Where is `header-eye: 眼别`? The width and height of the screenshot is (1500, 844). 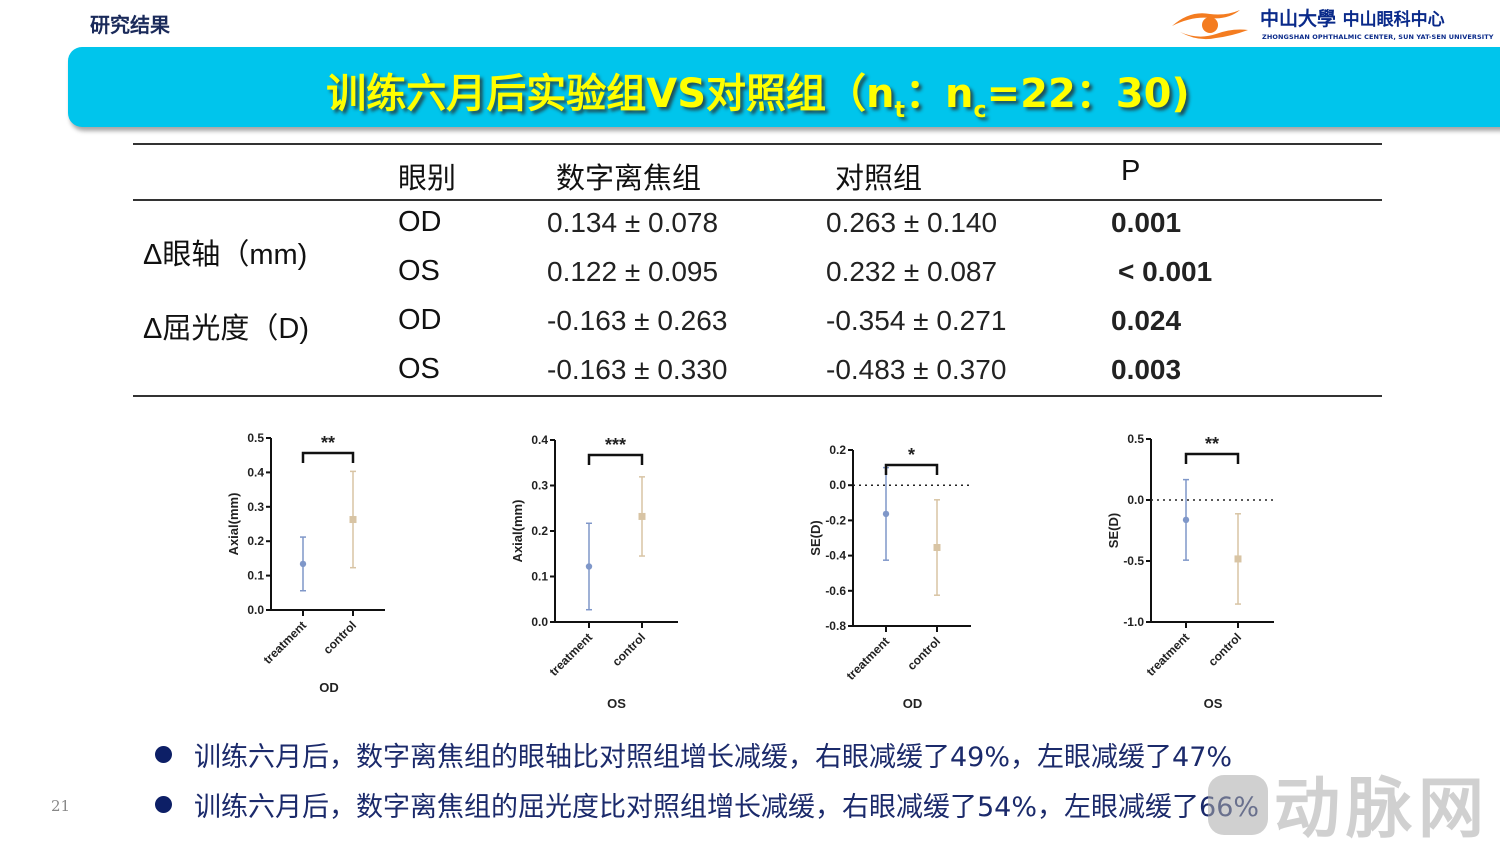
header-eye: 眼别 is located at coordinates (427, 179).